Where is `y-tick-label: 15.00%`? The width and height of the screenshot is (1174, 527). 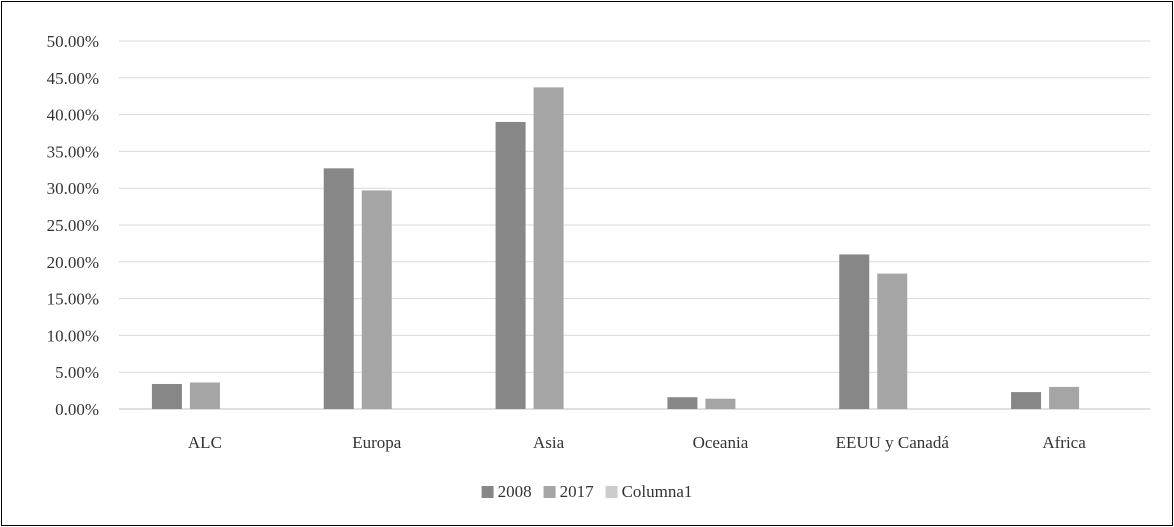
y-tick-label: 15.00% is located at coordinates (73, 299).